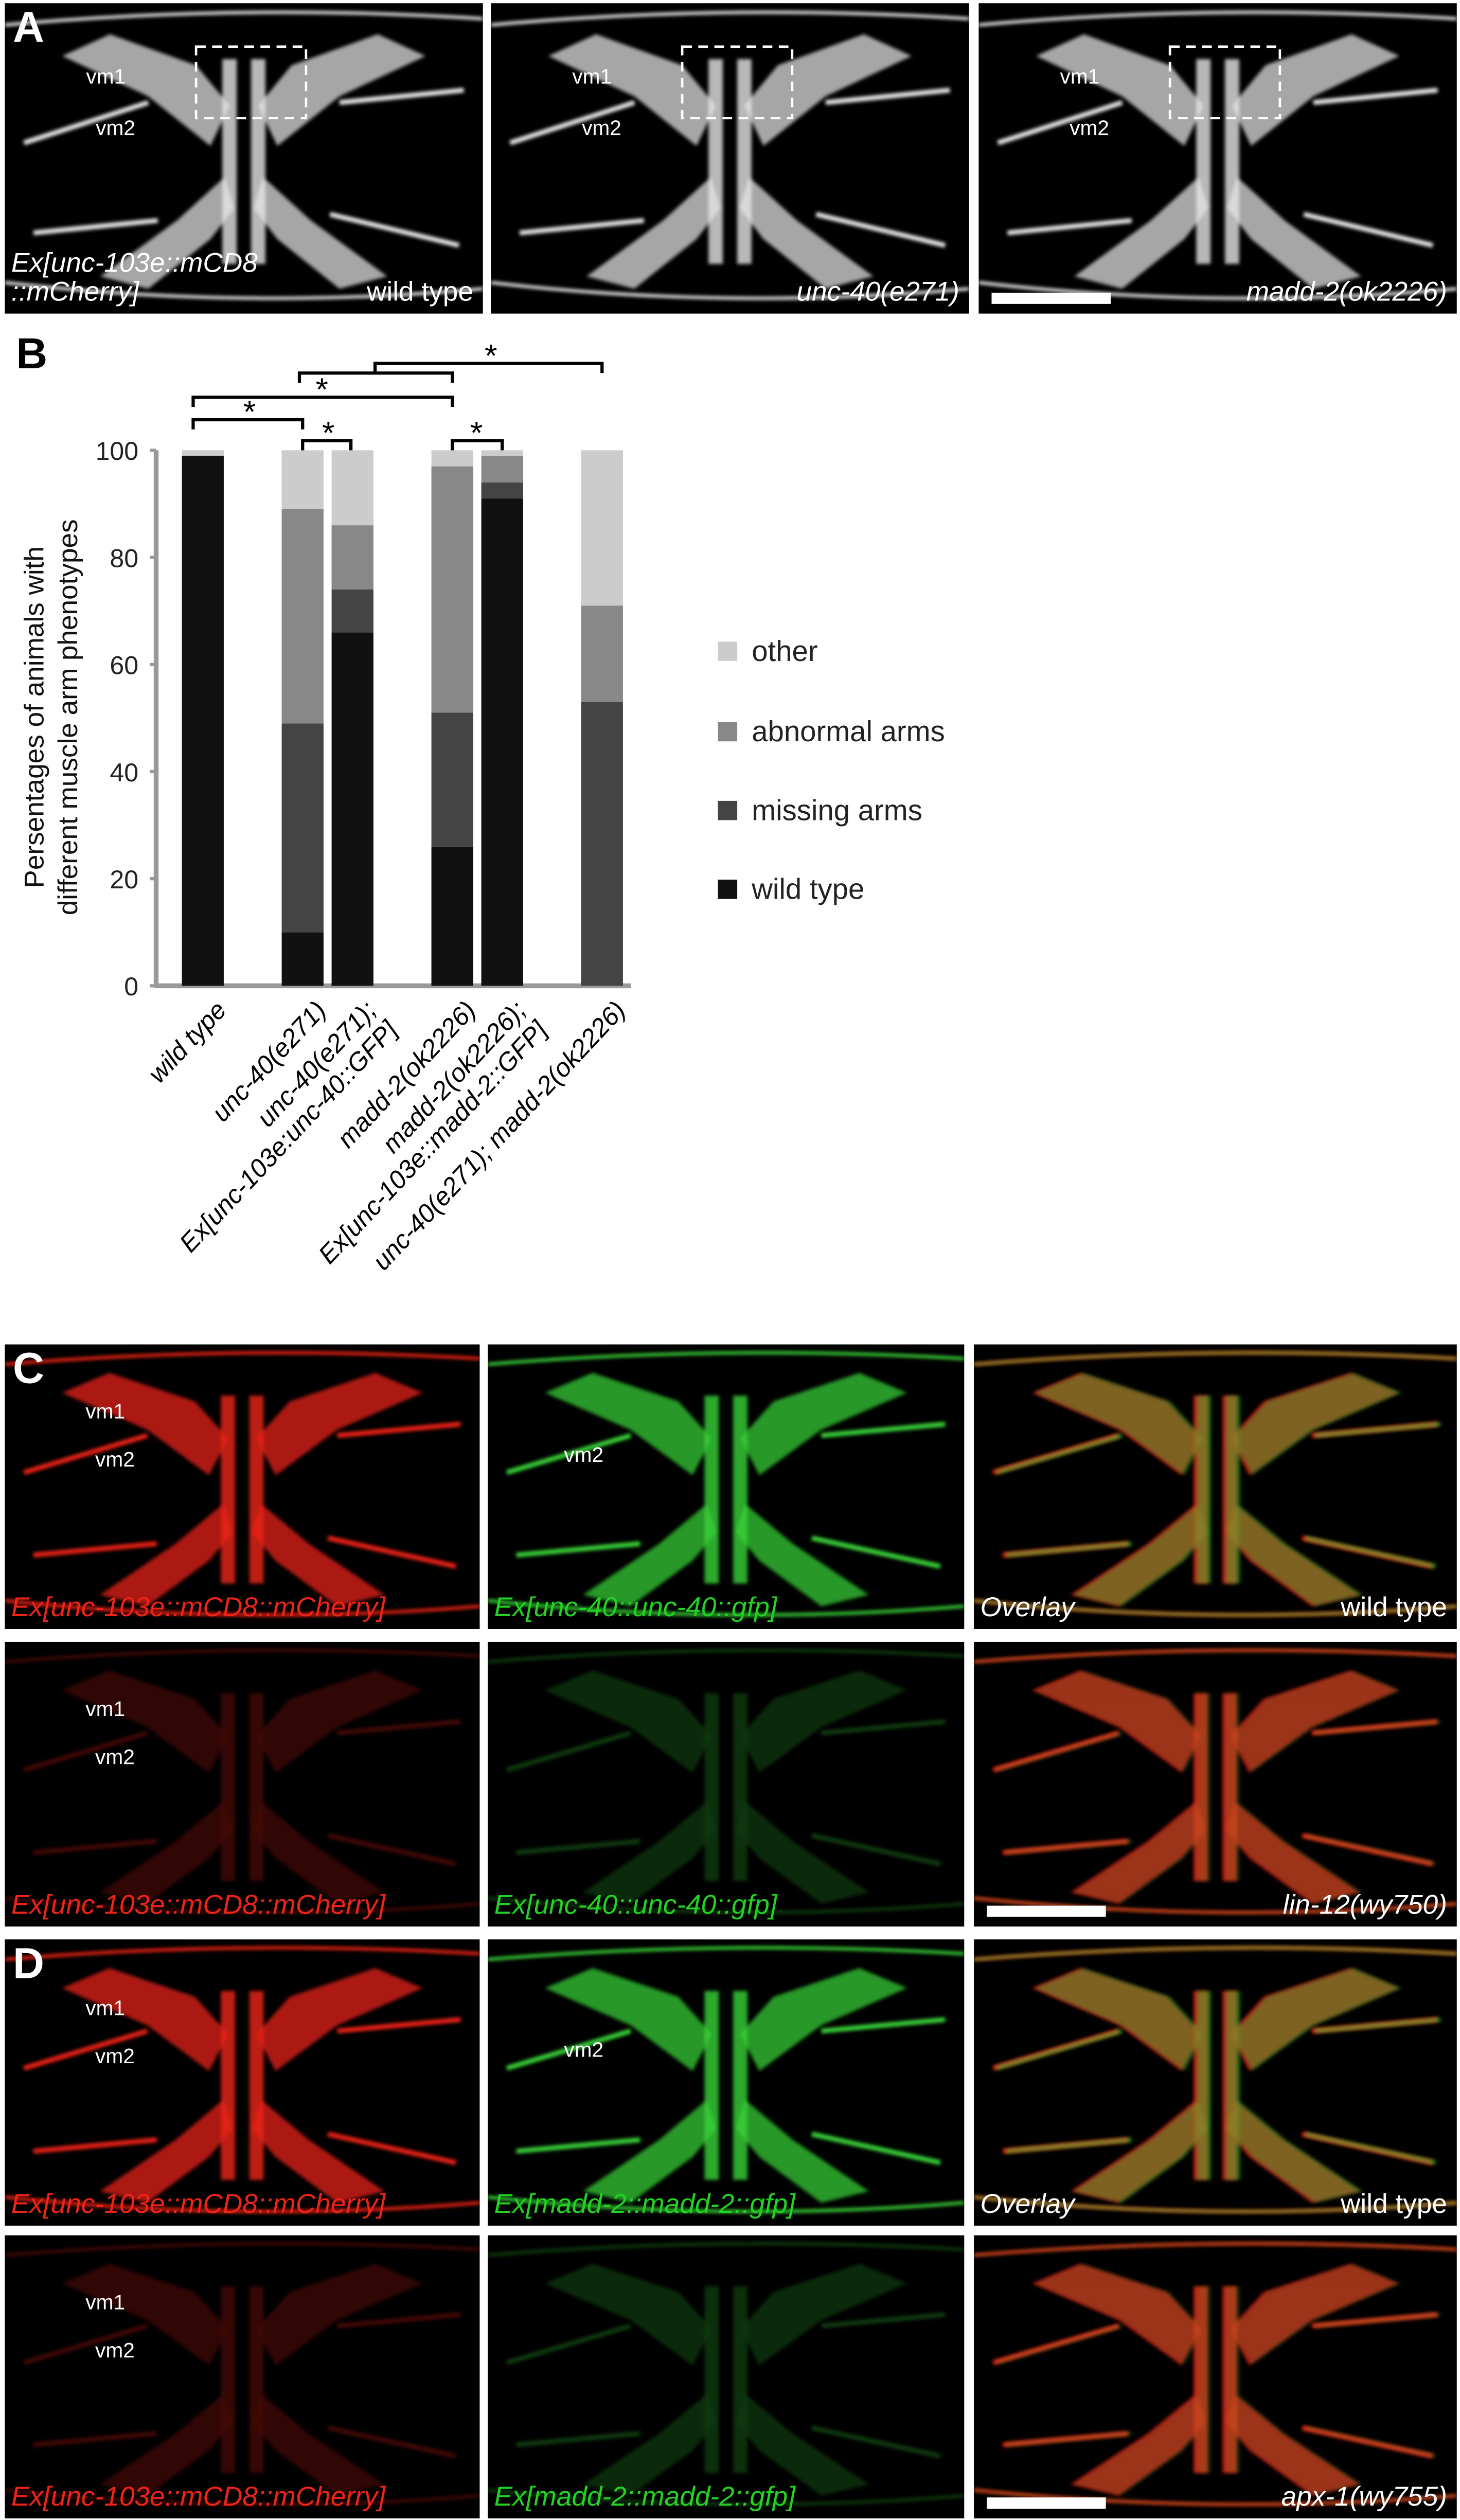  I want to click on genotype: apx-1(wy755), so click(1364, 2496).